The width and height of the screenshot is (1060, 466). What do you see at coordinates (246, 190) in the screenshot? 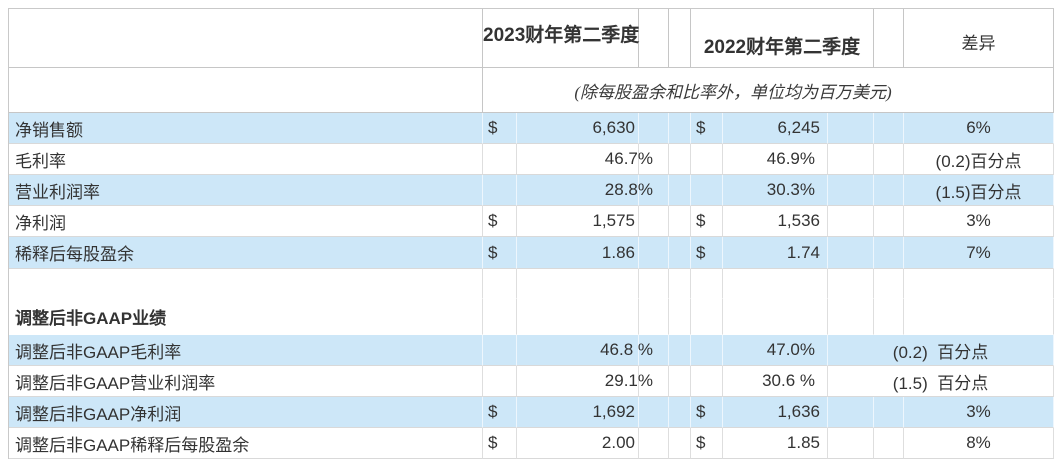
I see `row-label: 营业利润率` at bounding box center [246, 190].